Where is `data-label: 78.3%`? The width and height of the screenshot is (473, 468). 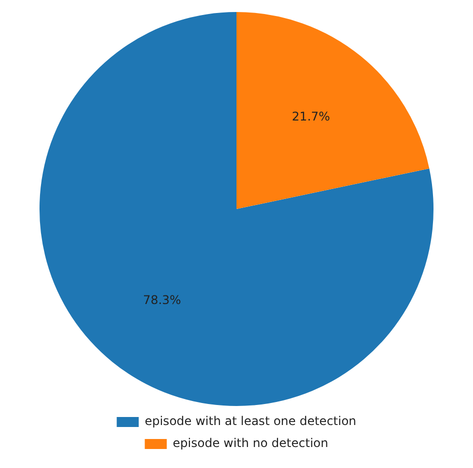 data-label: 78.3% is located at coordinates (162, 299).